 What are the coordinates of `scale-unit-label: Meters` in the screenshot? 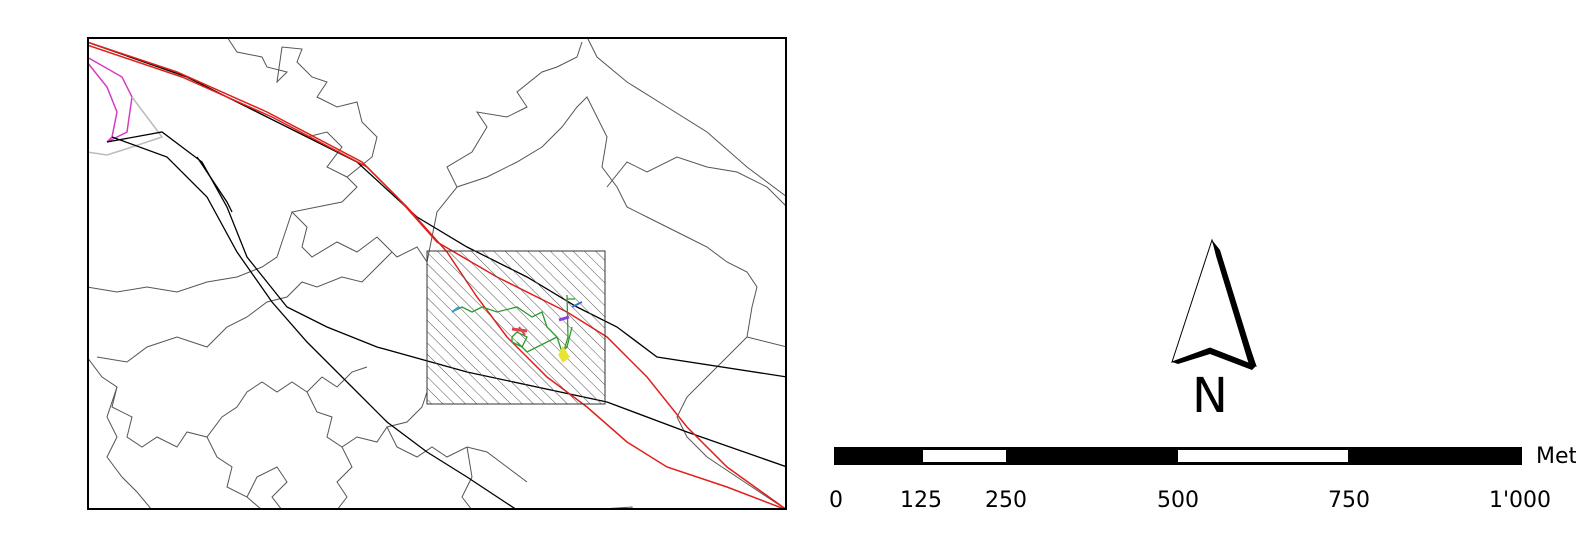 It's located at (1556, 456).